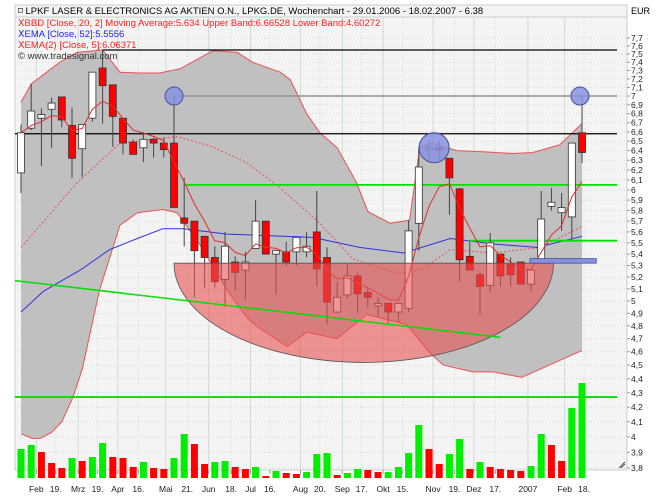 The height and width of the screenshot is (499, 666). I want to click on y-tick-label: 5,5, so click(637, 243).